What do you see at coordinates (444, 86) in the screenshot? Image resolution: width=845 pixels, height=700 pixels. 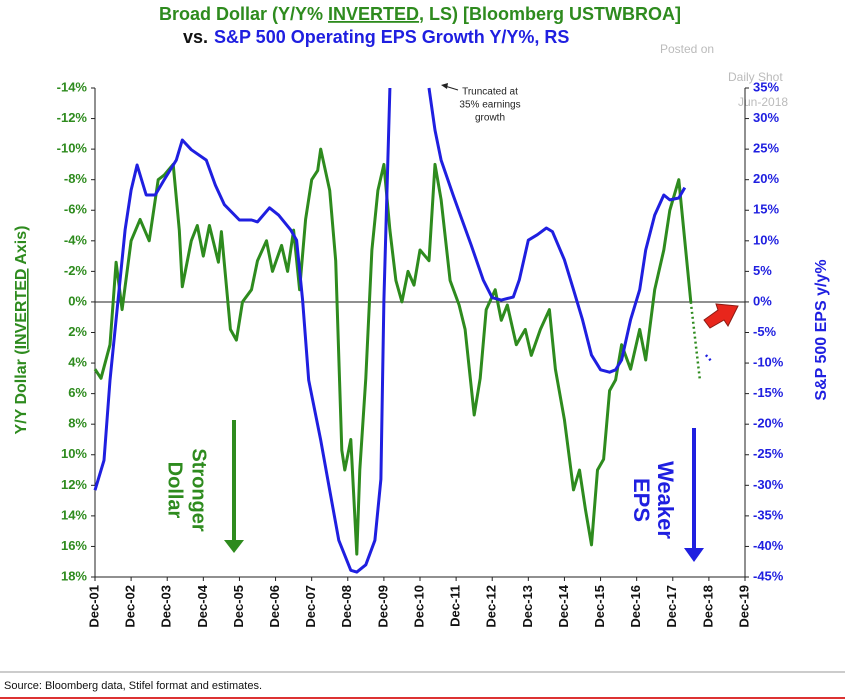 I see `annotation-arrowhead` at bounding box center [444, 86].